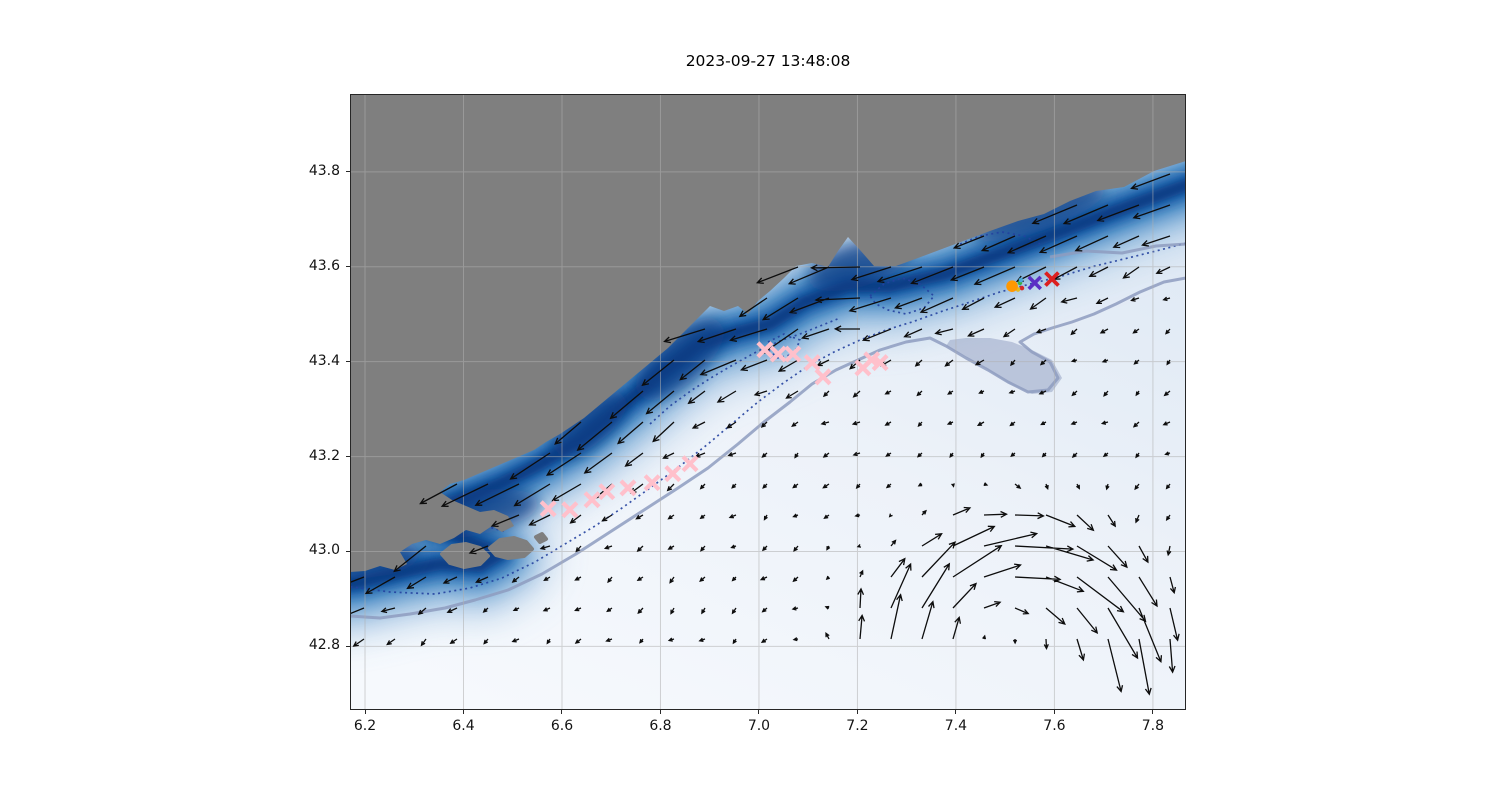  I want to click on plot-title: 2023-09-27 13:48:08, so click(768, 61).